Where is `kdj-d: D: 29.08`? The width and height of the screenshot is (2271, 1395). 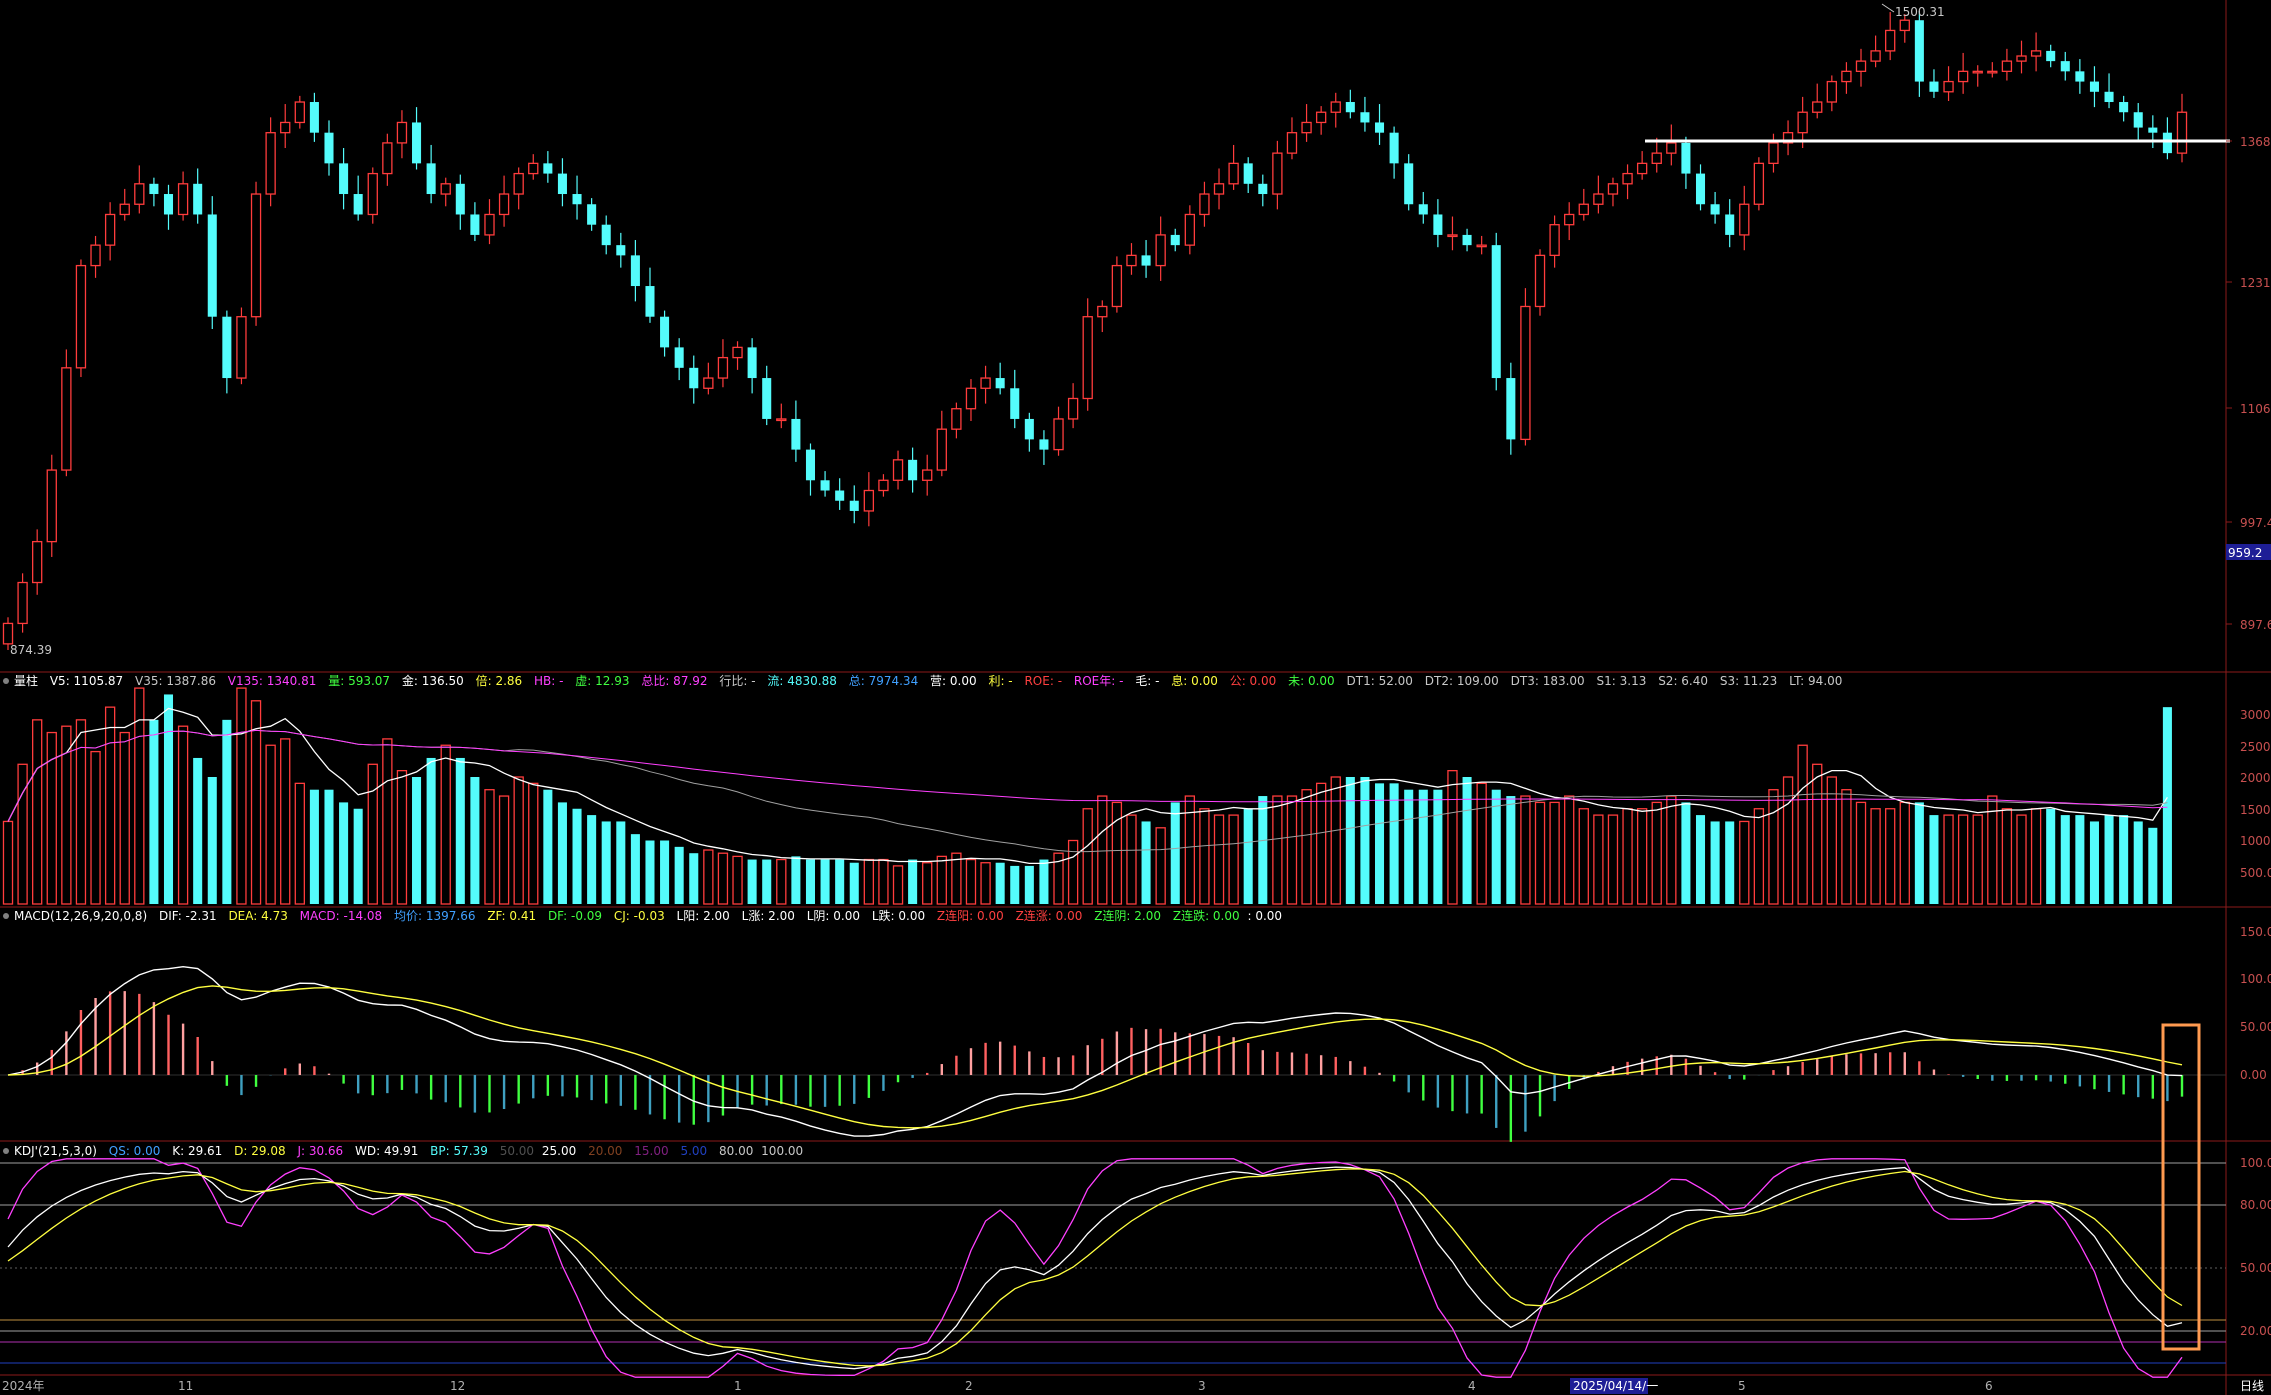
kdj-d: D: 29.08 is located at coordinates (259, 1151).